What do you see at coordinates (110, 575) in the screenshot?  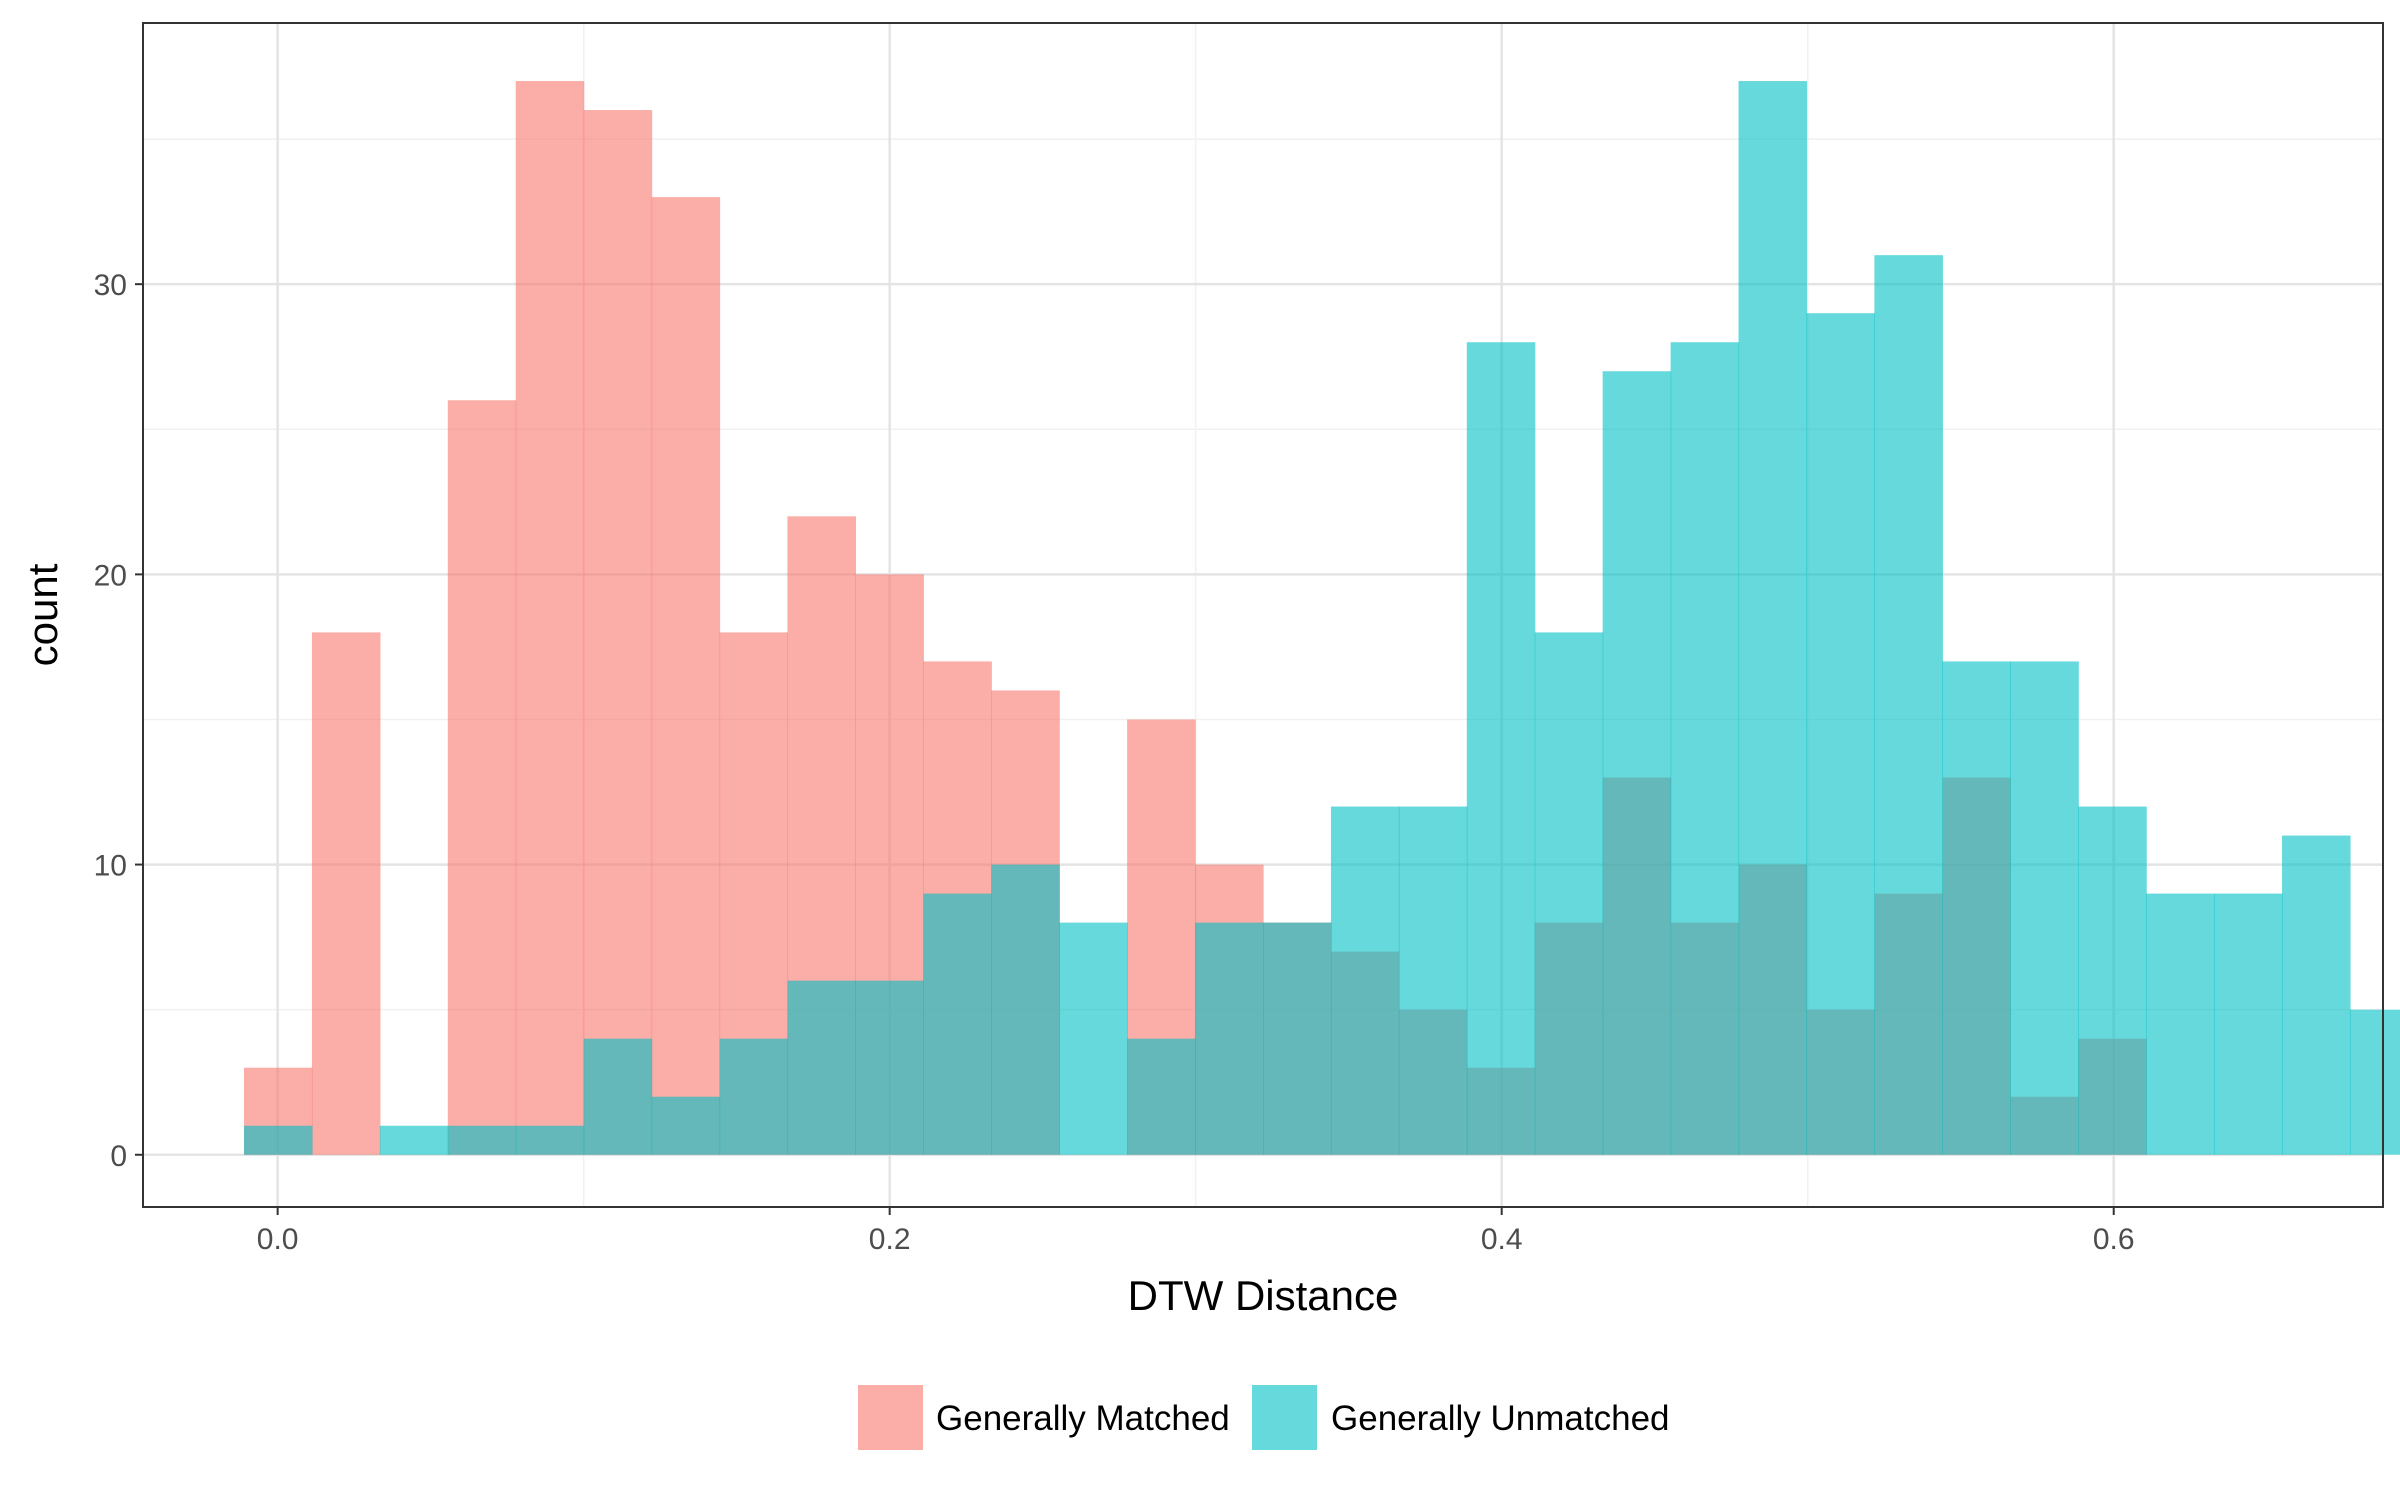 I see `y-tick-label: 20` at bounding box center [110, 575].